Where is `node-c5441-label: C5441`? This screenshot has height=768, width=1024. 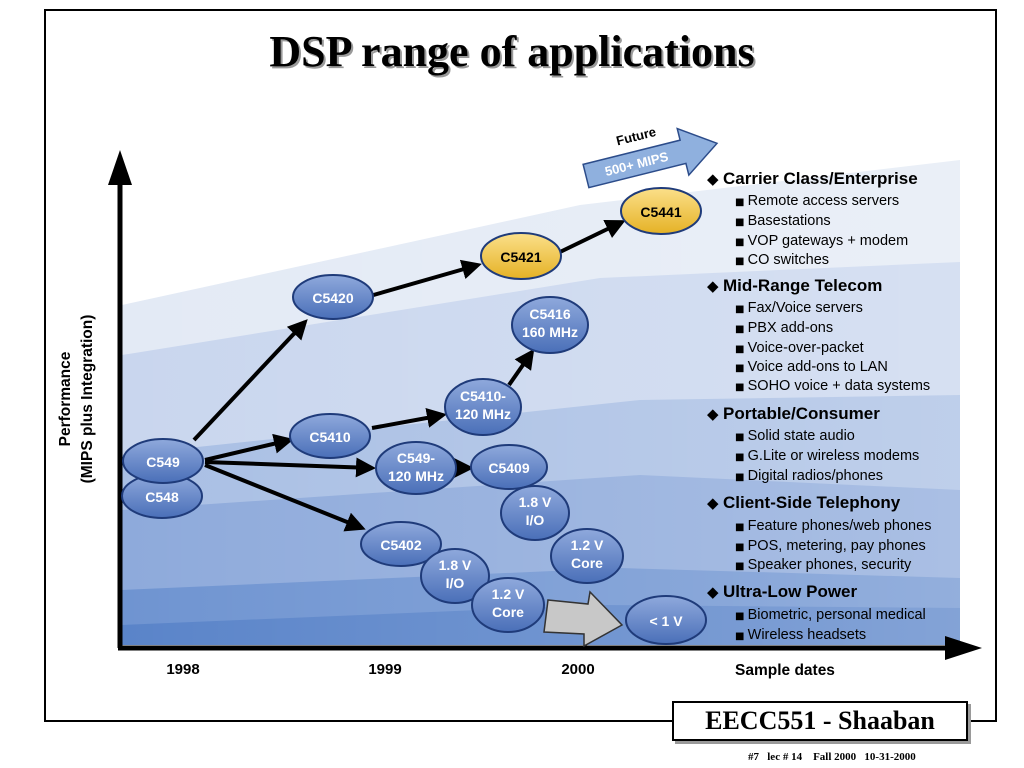
node-c5441-label: C5441 is located at coordinates (660, 212).